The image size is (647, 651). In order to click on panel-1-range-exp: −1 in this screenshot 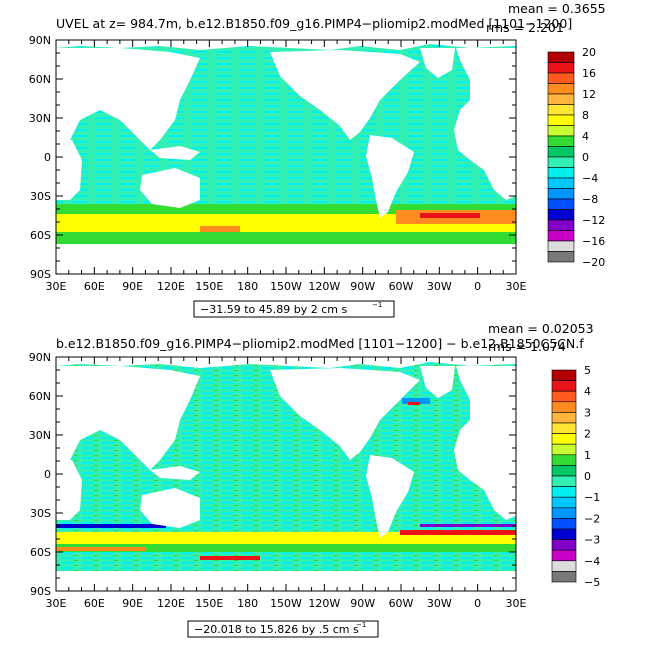, I will do `click(377, 305)`.